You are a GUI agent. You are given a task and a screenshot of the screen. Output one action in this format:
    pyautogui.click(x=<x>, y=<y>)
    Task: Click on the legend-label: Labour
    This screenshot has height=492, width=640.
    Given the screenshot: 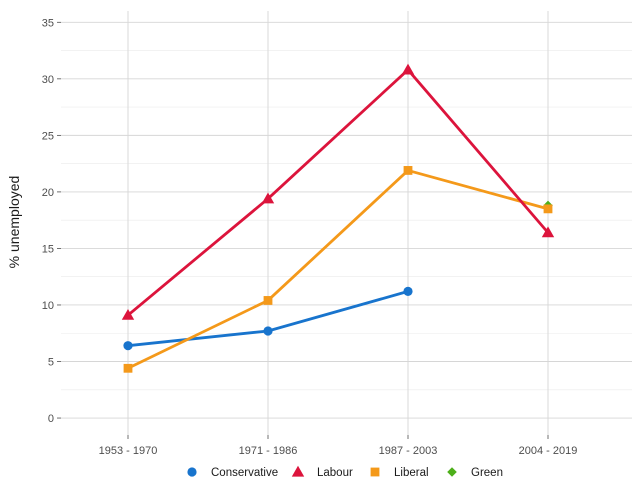 What is the action you would take?
    pyautogui.click(x=335, y=473)
    